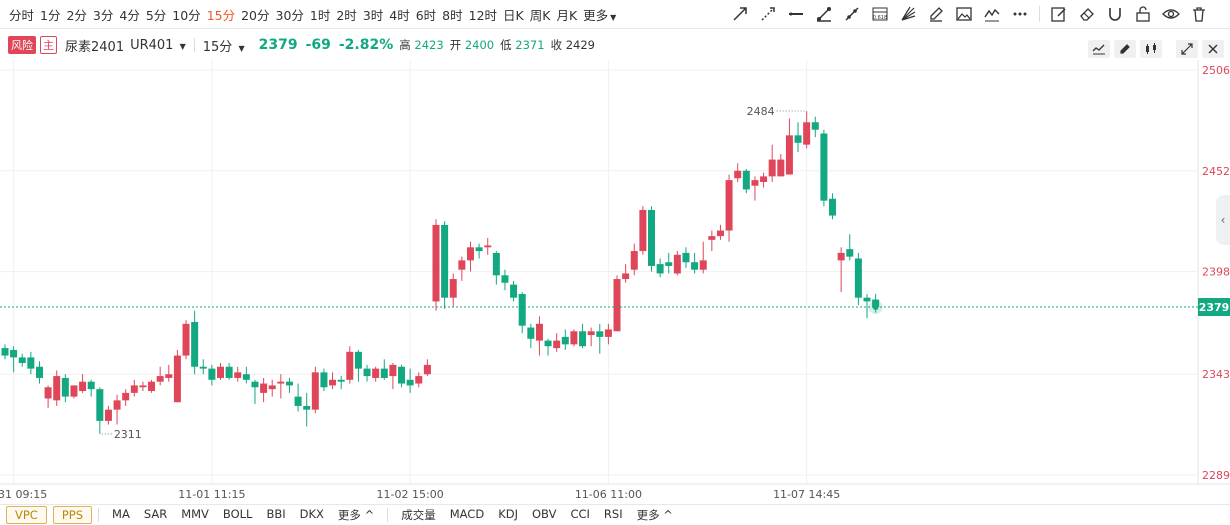 This screenshot has height=525, width=1230. Describe the element at coordinates (1151, 49) in the screenshot. I see `candlestick-icon` at that location.